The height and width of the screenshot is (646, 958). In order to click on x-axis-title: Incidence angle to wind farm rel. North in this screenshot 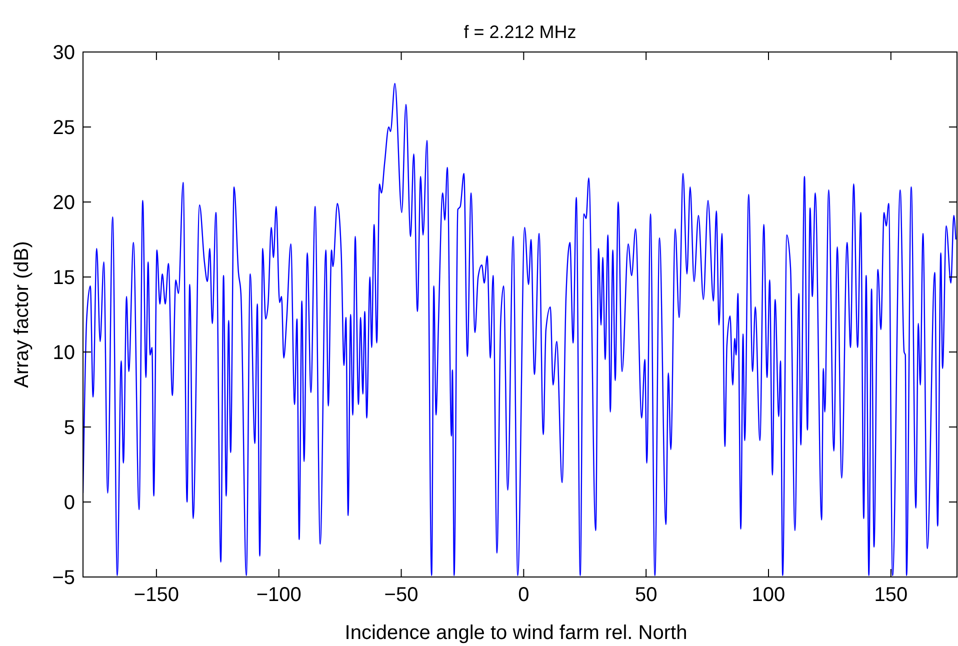, I will do `click(516, 633)`.